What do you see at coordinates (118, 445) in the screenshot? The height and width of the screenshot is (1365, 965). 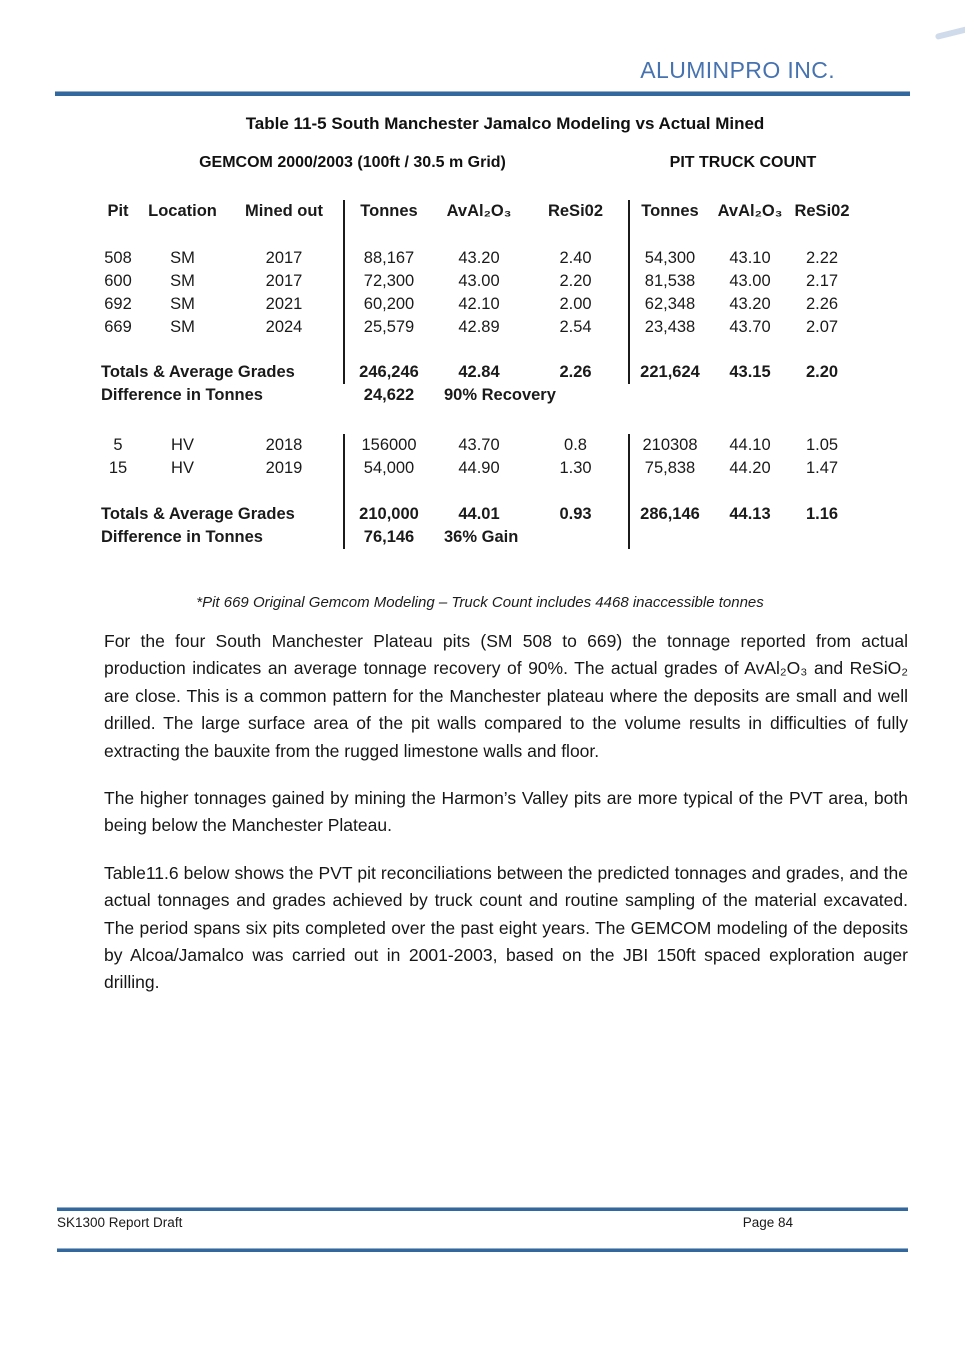 I see `cell: 5` at bounding box center [118, 445].